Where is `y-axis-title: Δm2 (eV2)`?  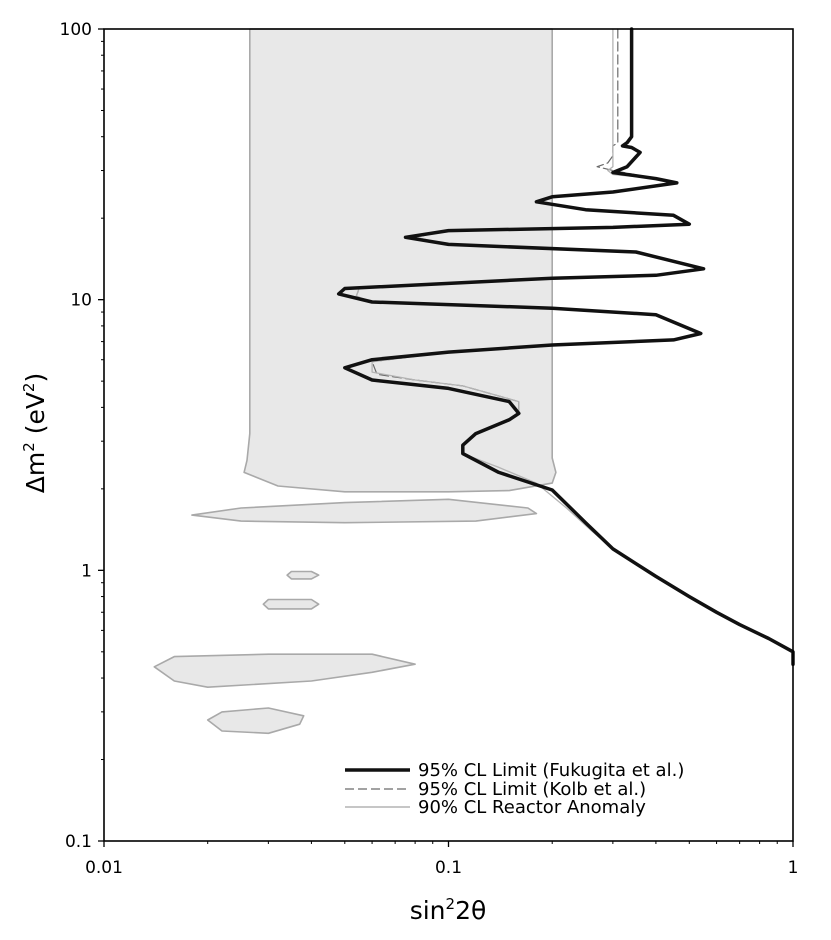
y-axis-title: Δm2 (eV2) is located at coordinates (35, 433).